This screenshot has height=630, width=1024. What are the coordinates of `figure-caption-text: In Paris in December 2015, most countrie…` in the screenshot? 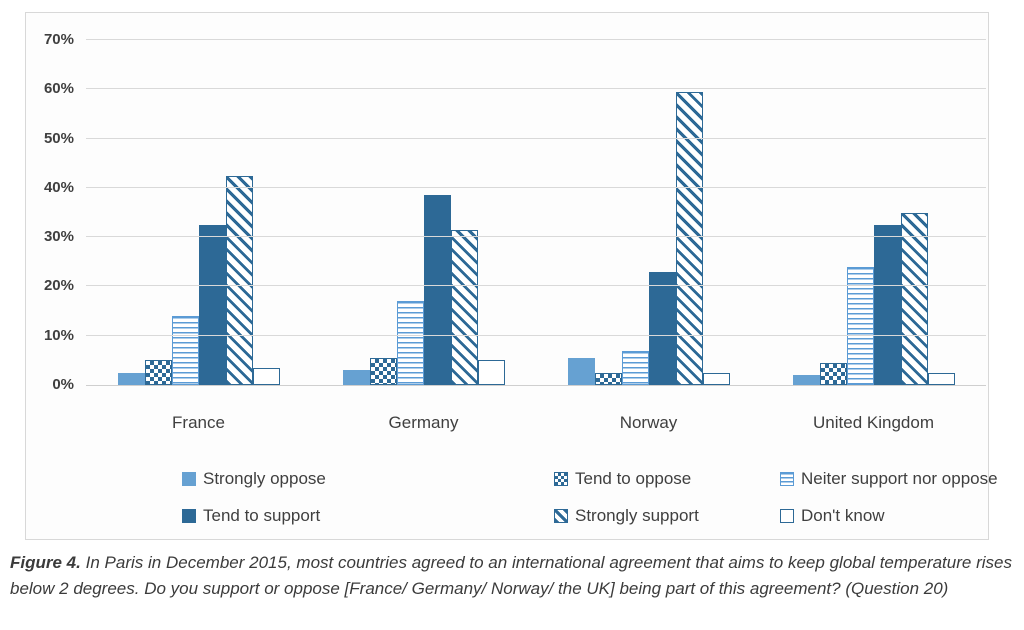 It's located at (511, 575).